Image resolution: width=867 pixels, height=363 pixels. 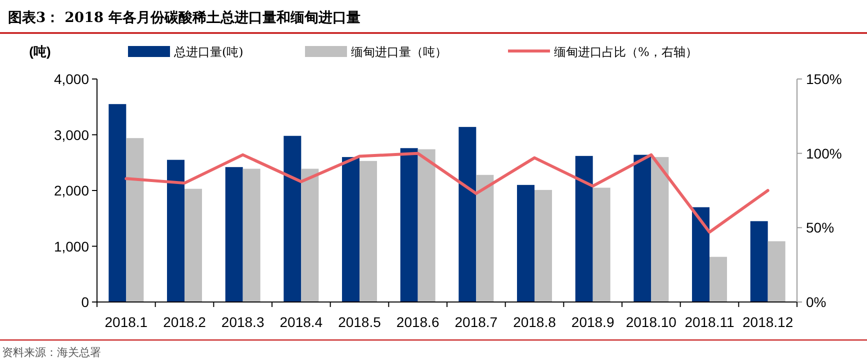 What do you see at coordinates (72, 246) in the screenshot?
I see `y-tick-label: 1,000` at bounding box center [72, 246].